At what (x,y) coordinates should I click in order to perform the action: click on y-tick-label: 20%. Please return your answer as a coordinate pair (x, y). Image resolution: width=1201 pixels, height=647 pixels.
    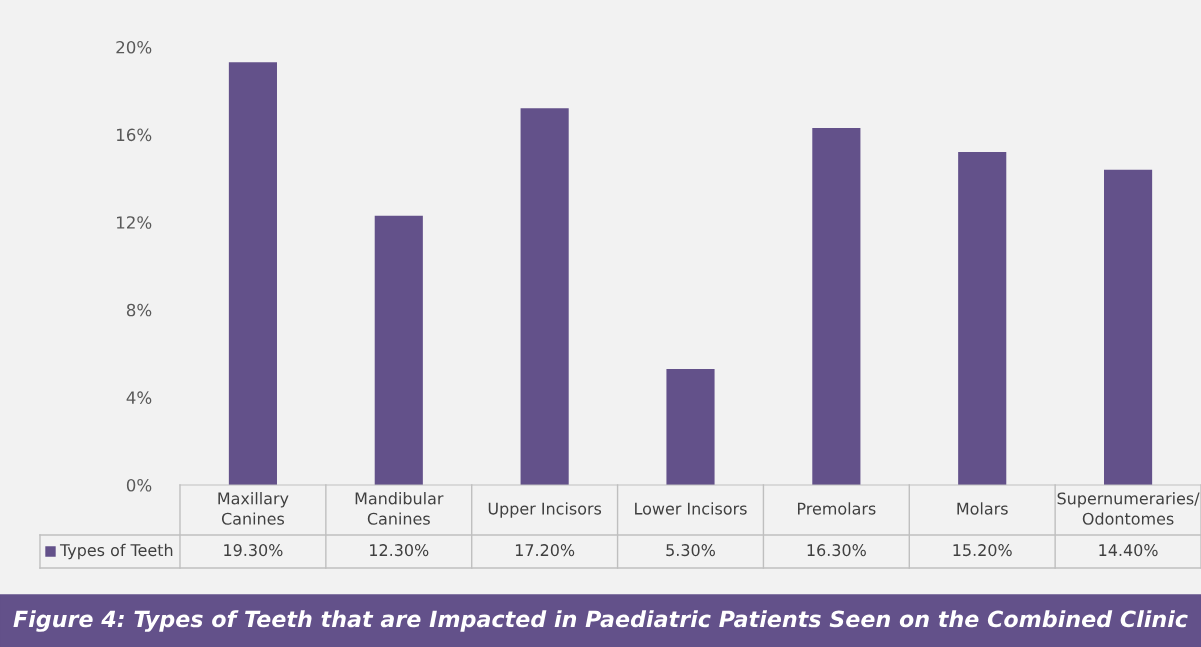
    Looking at the image, I should click on (134, 47).